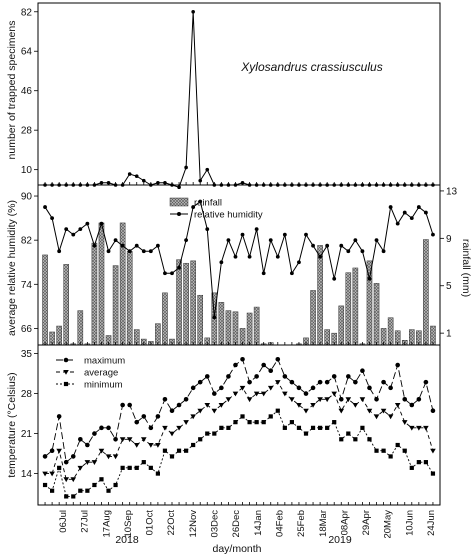 This screenshot has width=474, height=555. What do you see at coordinates (409, 523) in the screenshot?
I see `x-tick-label: 10Jun` at bounding box center [409, 523].